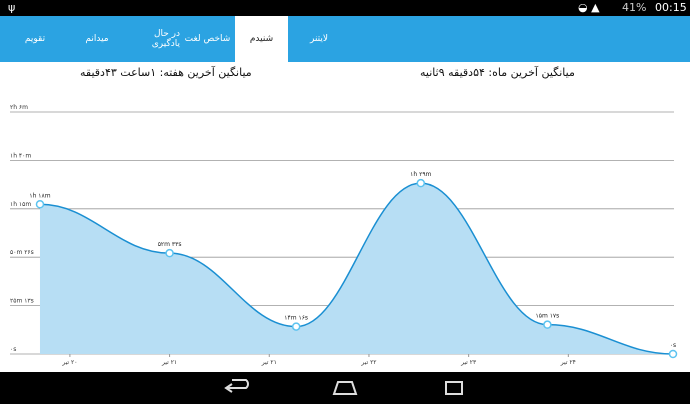 The width and height of the screenshot is (690, 408). Describe the element at coordinates (420, 174) in the screenshot. I see `value-label: ۱h ۲۹m` at that location.